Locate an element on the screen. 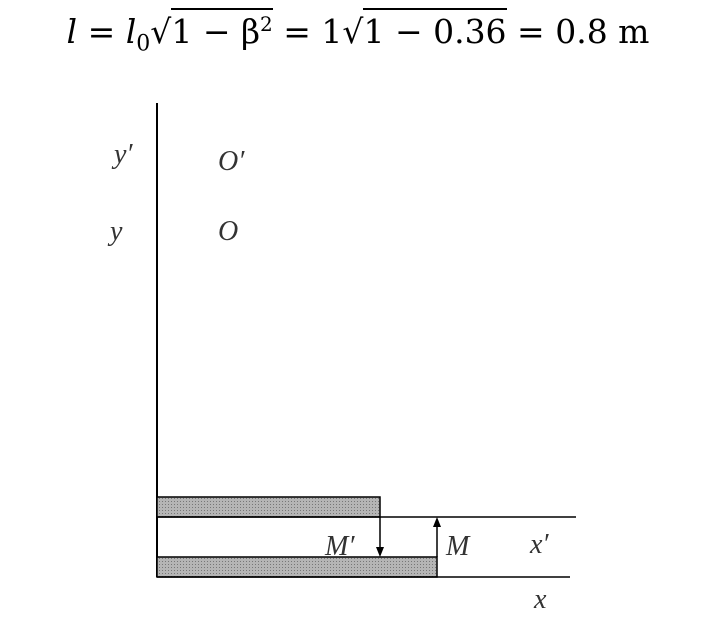 The width and height of the screenshot is (716, 619). eq-result: 0.8 m is located at coordinates (602, 31).